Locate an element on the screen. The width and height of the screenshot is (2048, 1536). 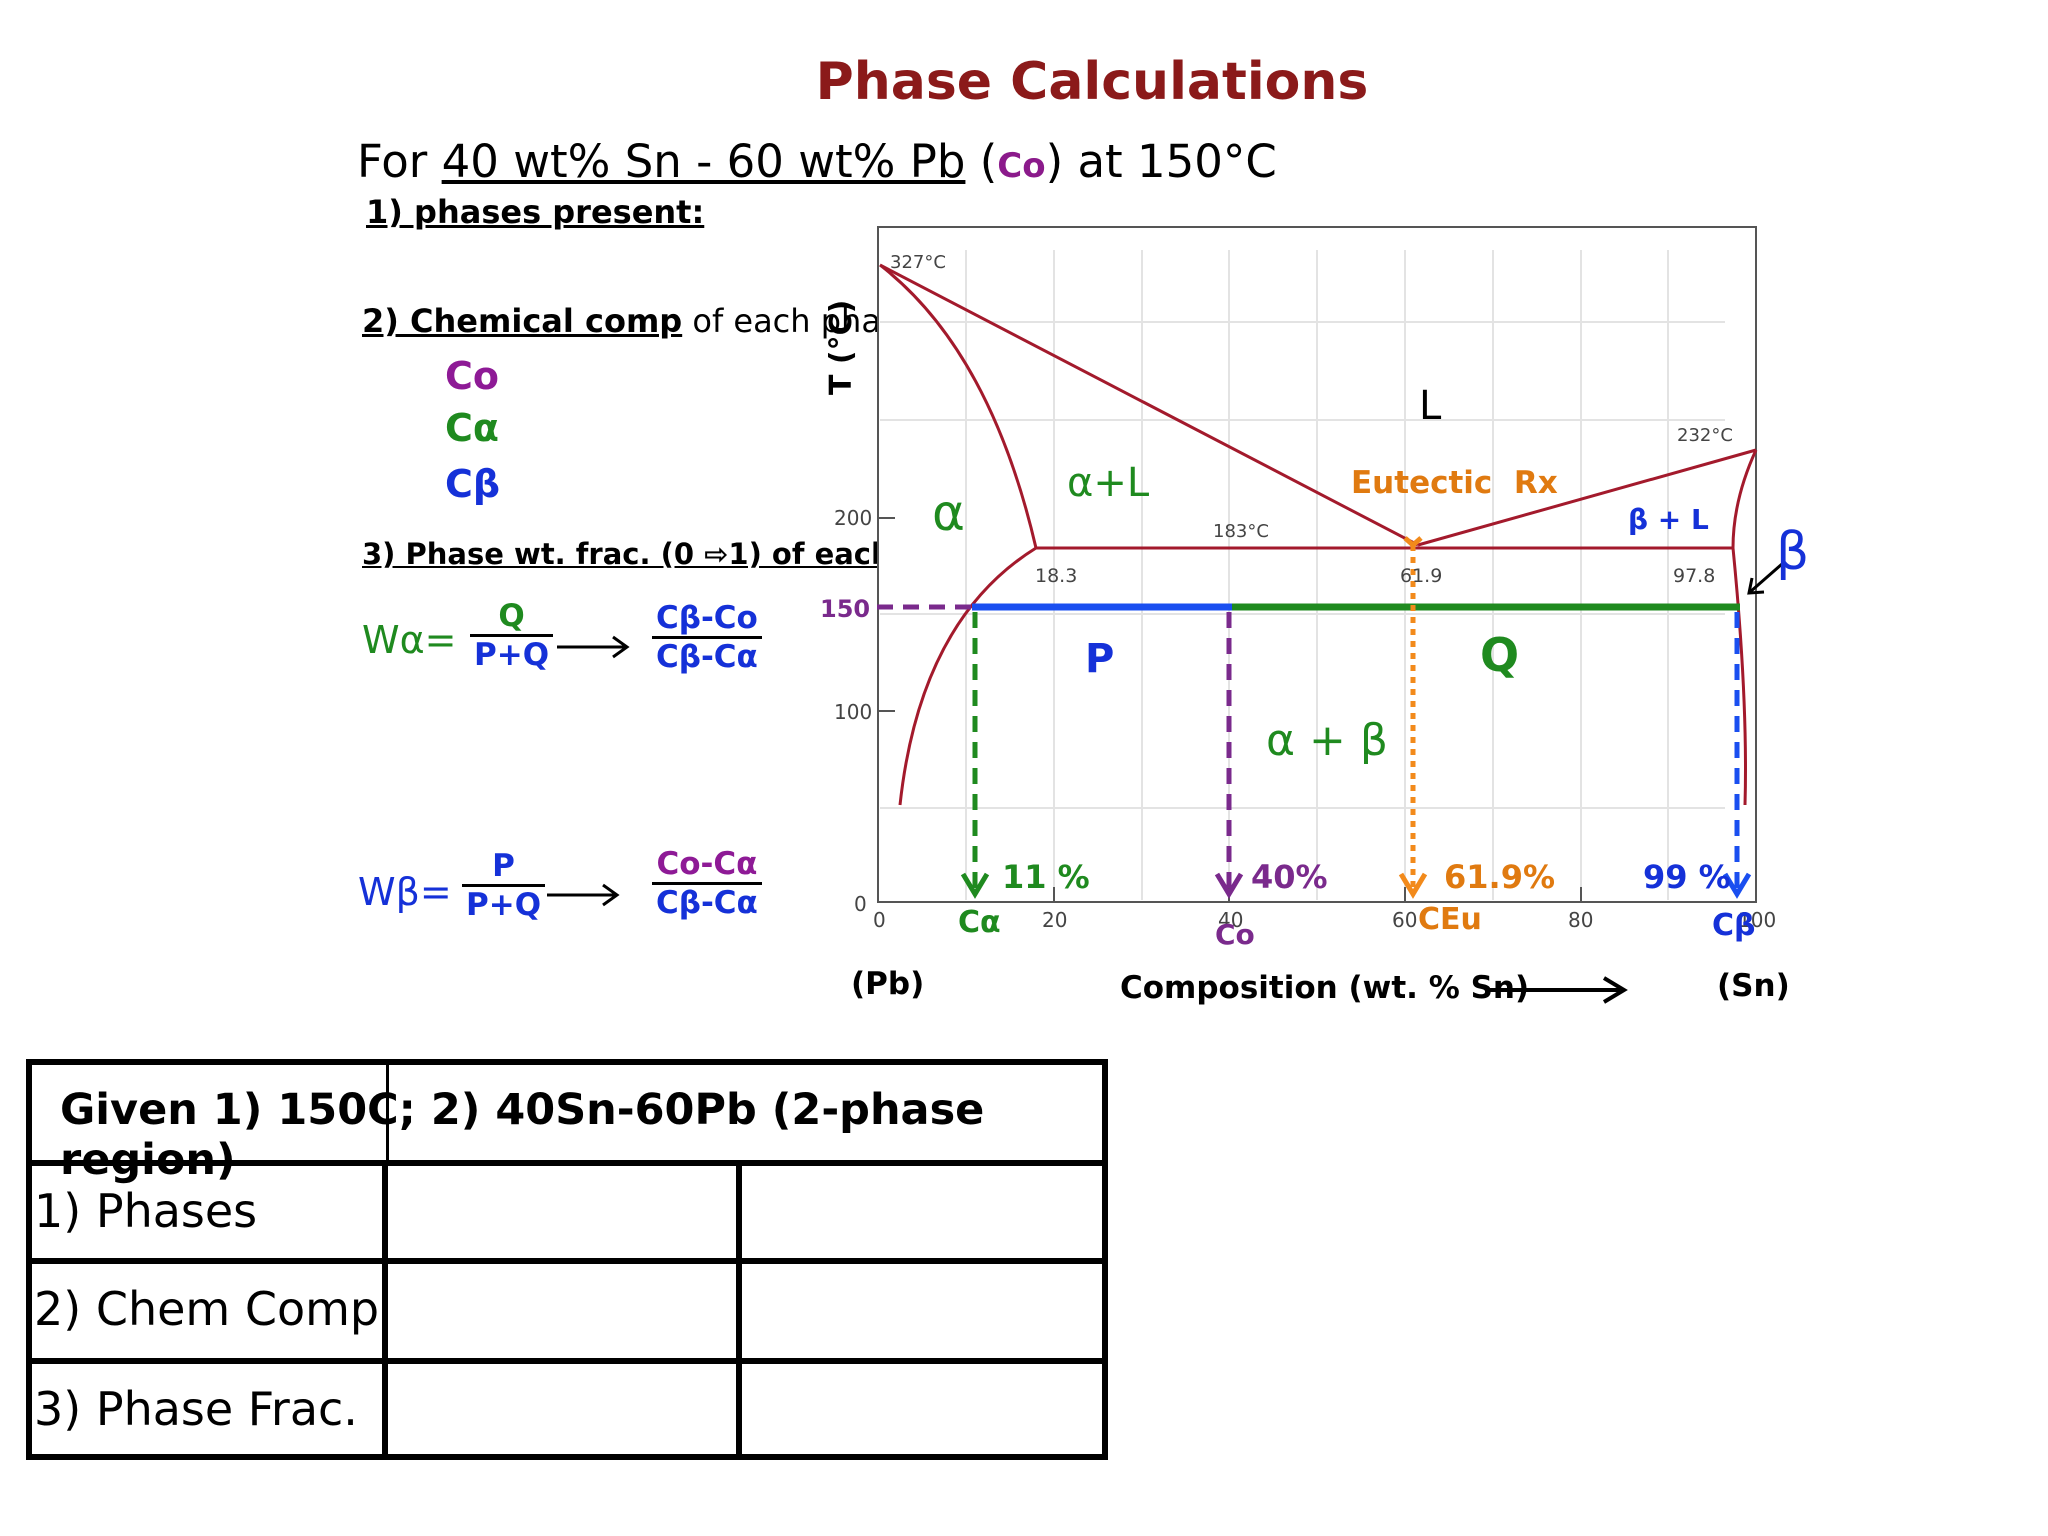
table-row: 2) Chem Comp is located at coordinates (567, 1314).